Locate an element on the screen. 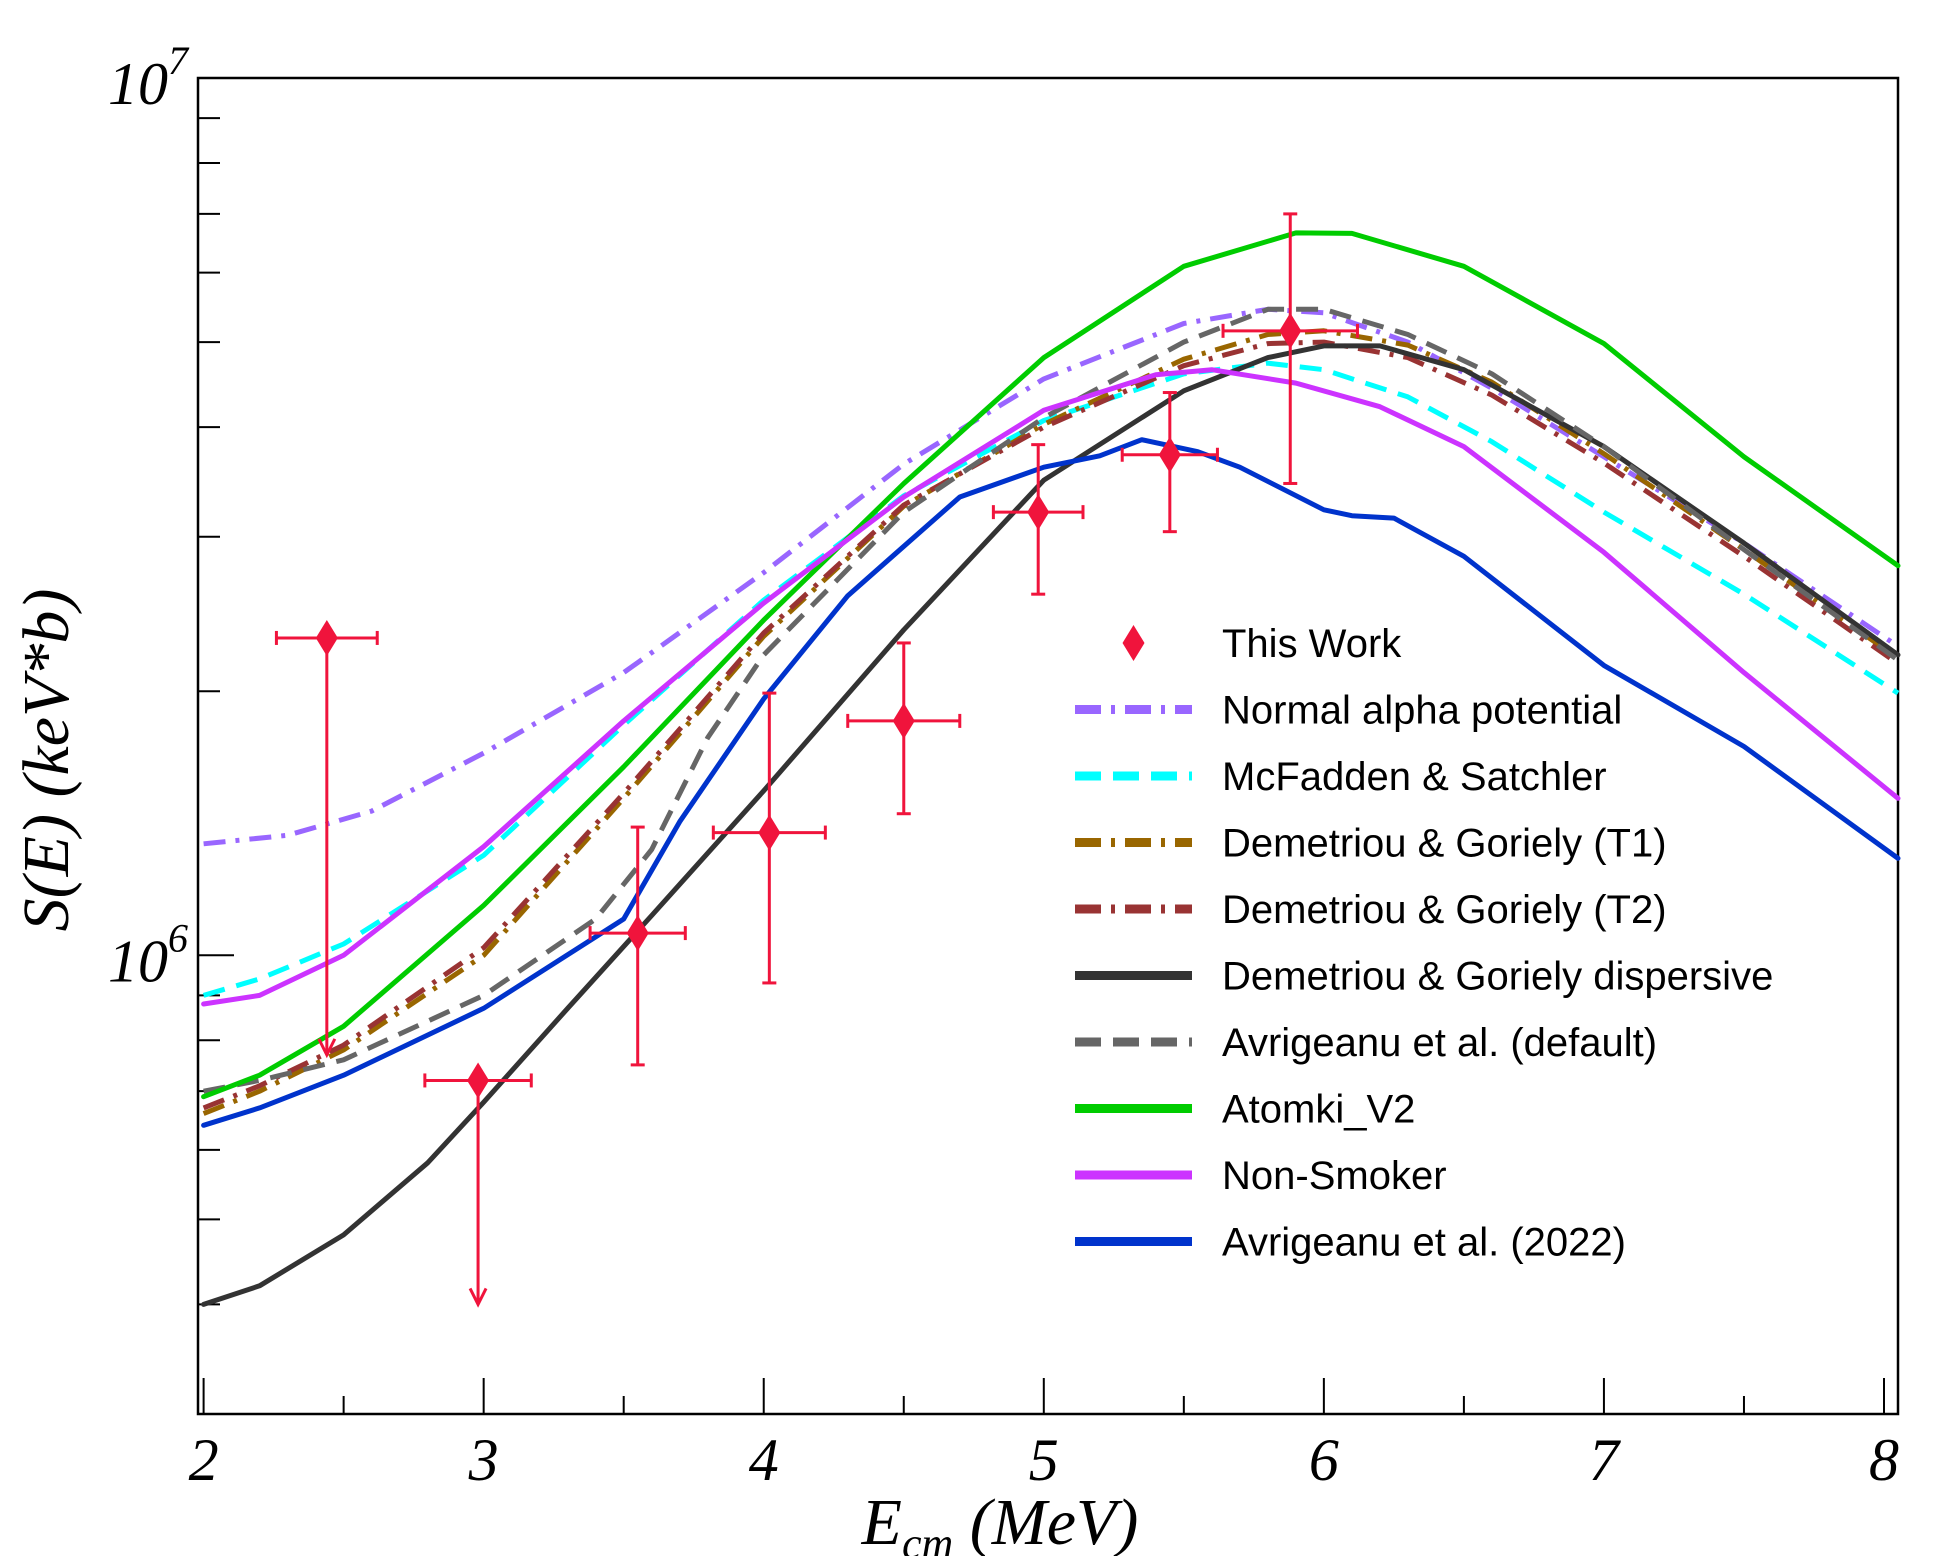  legend-item-7: Avrigeanu et al. (default) is located at coordinates (1366, 1043).